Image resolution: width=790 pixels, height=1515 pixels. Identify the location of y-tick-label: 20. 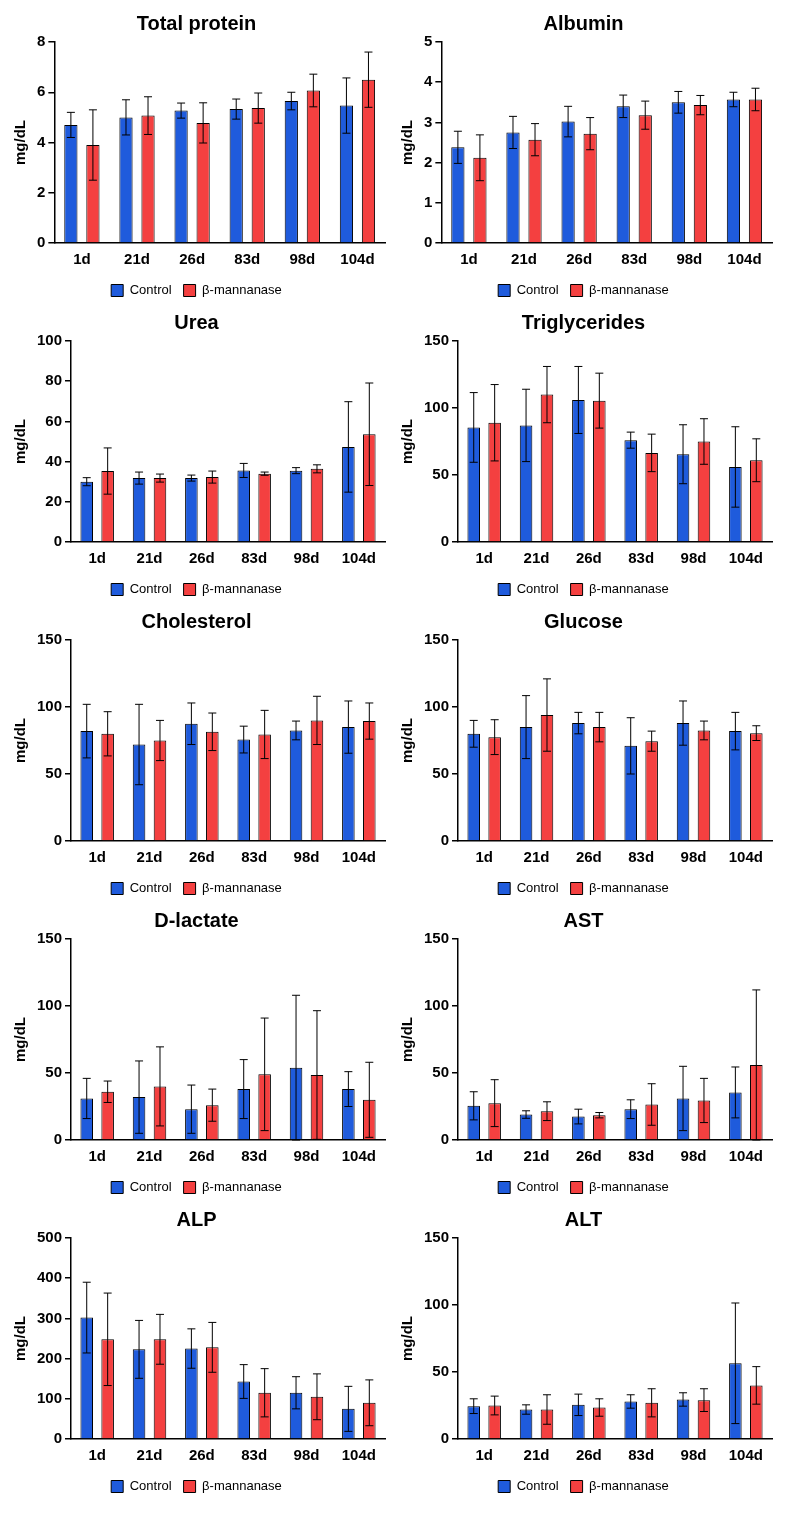
(54, 500).